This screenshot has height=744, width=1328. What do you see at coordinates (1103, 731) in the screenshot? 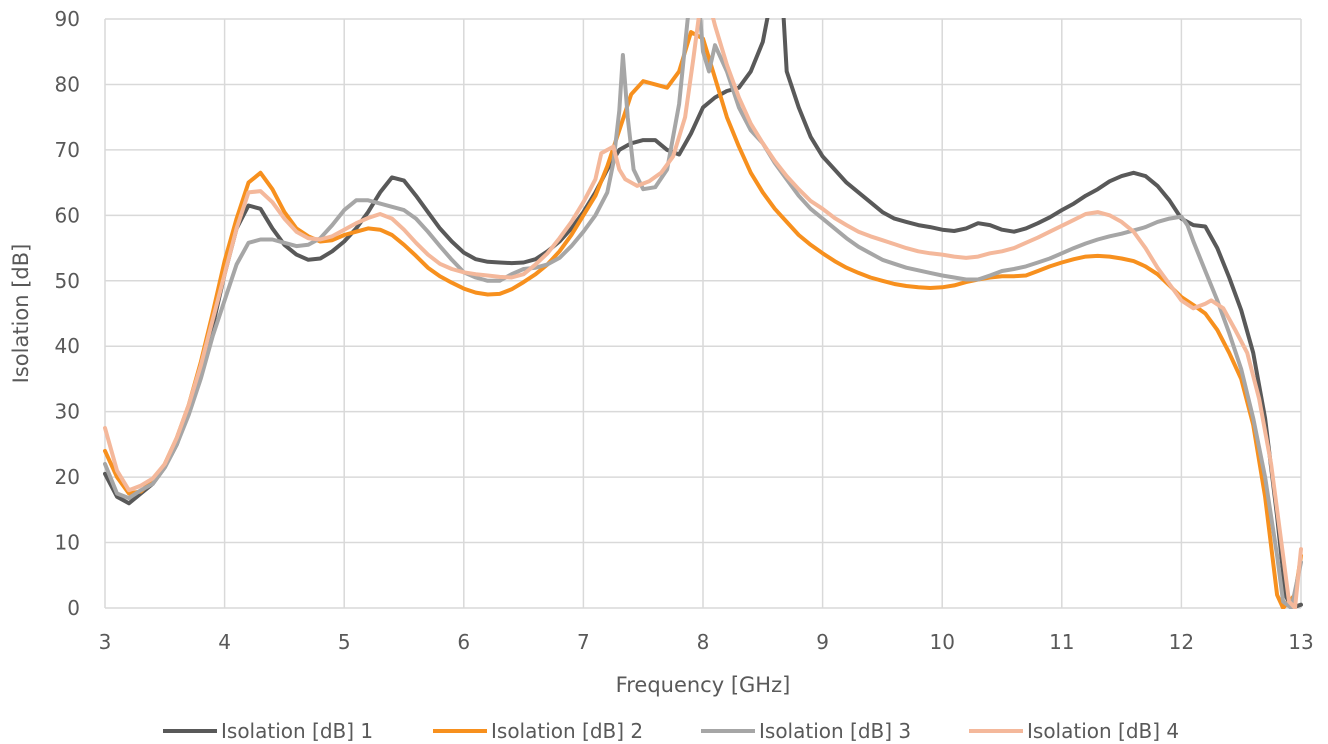
I see `legend-label-4: Isolation [dB] 4` at bounding box center [1103, 731].